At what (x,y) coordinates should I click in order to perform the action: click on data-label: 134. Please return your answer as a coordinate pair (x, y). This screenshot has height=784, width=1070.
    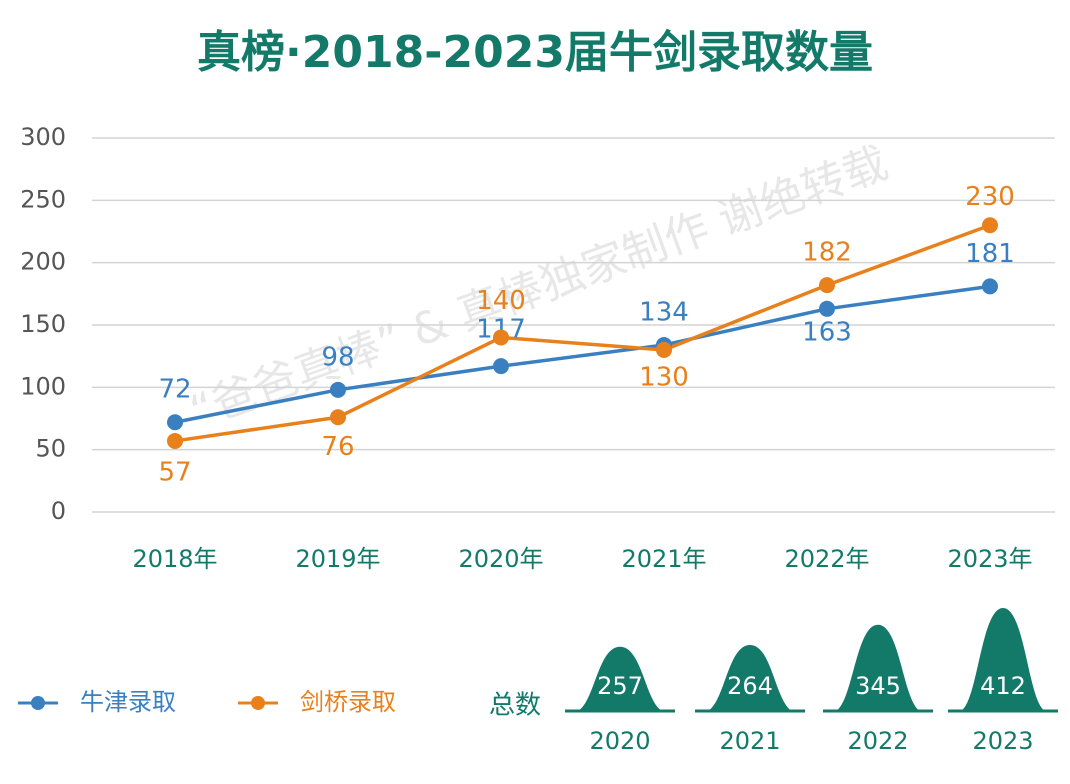
    Looking at the image, I should click on (664, 312).